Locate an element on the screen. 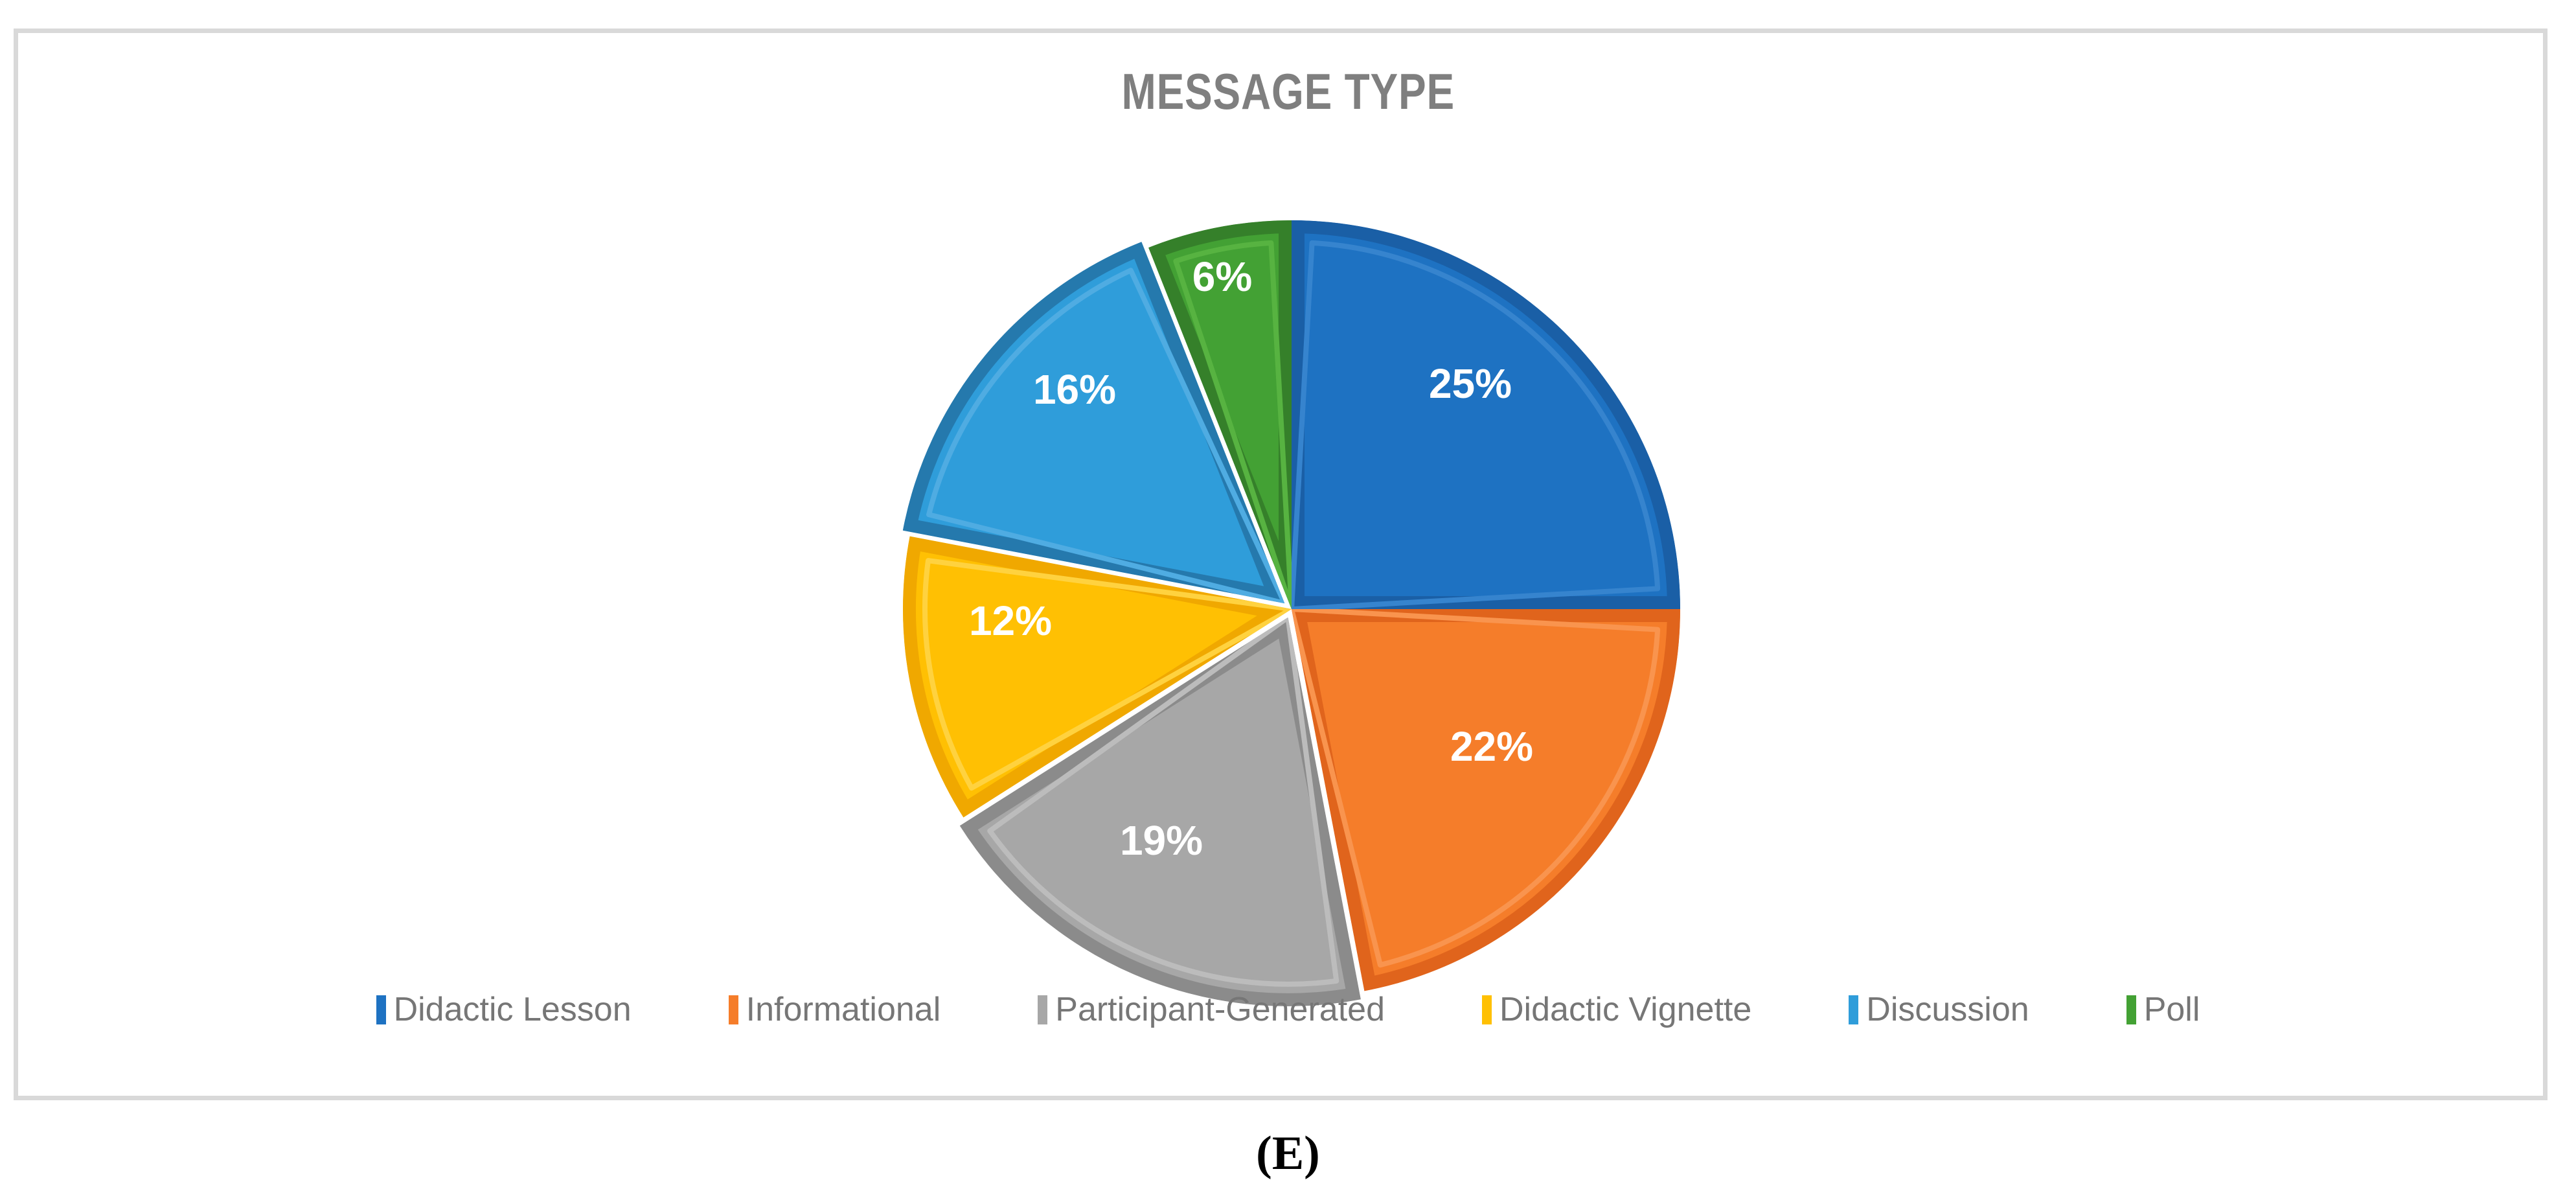 The image size is (2576, 1202). slice-label-participant-generated: 19% is located at coordinates (1161, 840).